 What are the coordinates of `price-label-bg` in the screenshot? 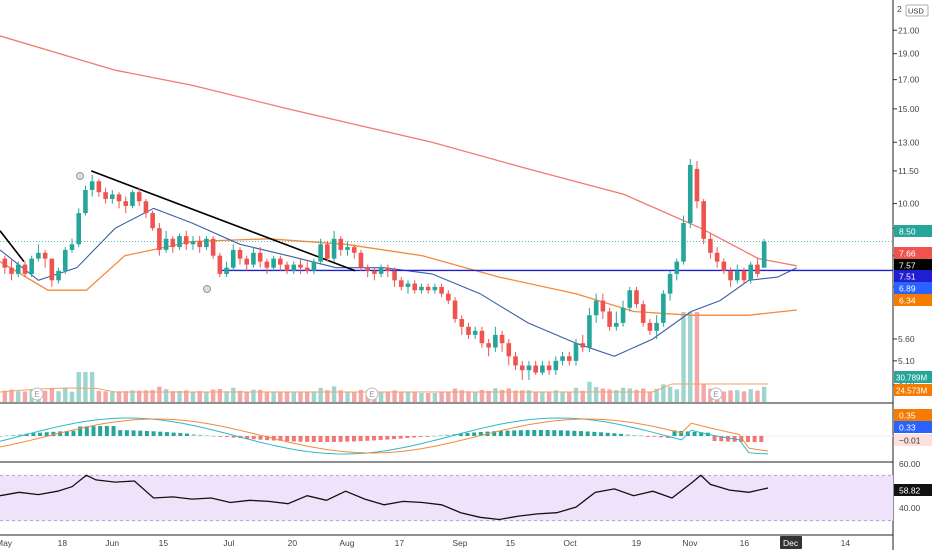 It's located at (913, 265).